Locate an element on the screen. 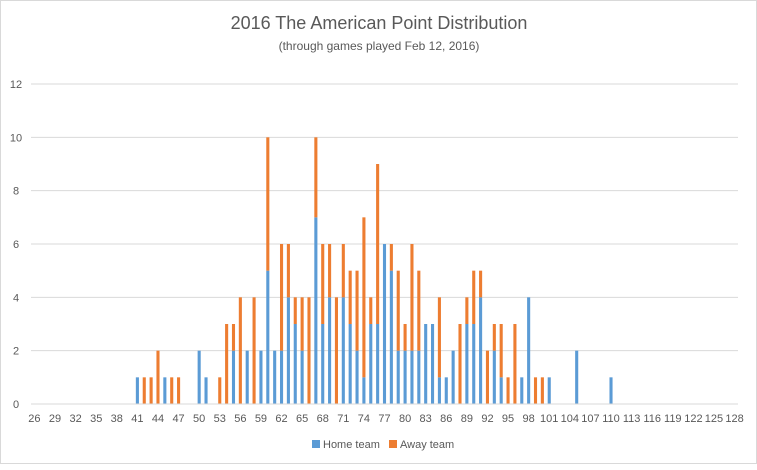  x-tick-label: 26 is located at coordinates (34, 419).